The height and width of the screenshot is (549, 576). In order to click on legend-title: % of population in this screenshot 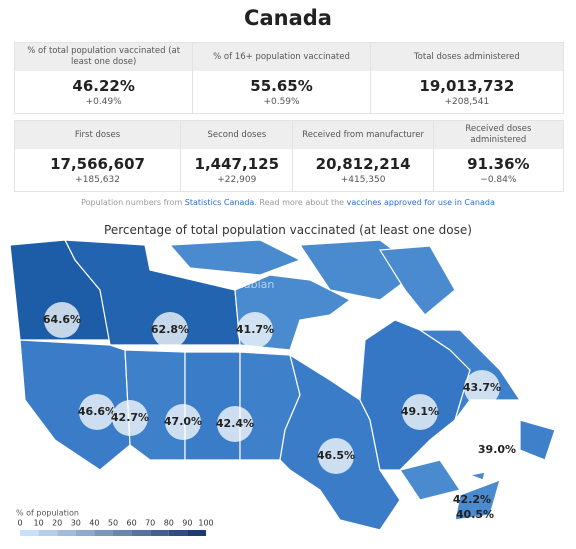, I will do `click(47, 513)`.